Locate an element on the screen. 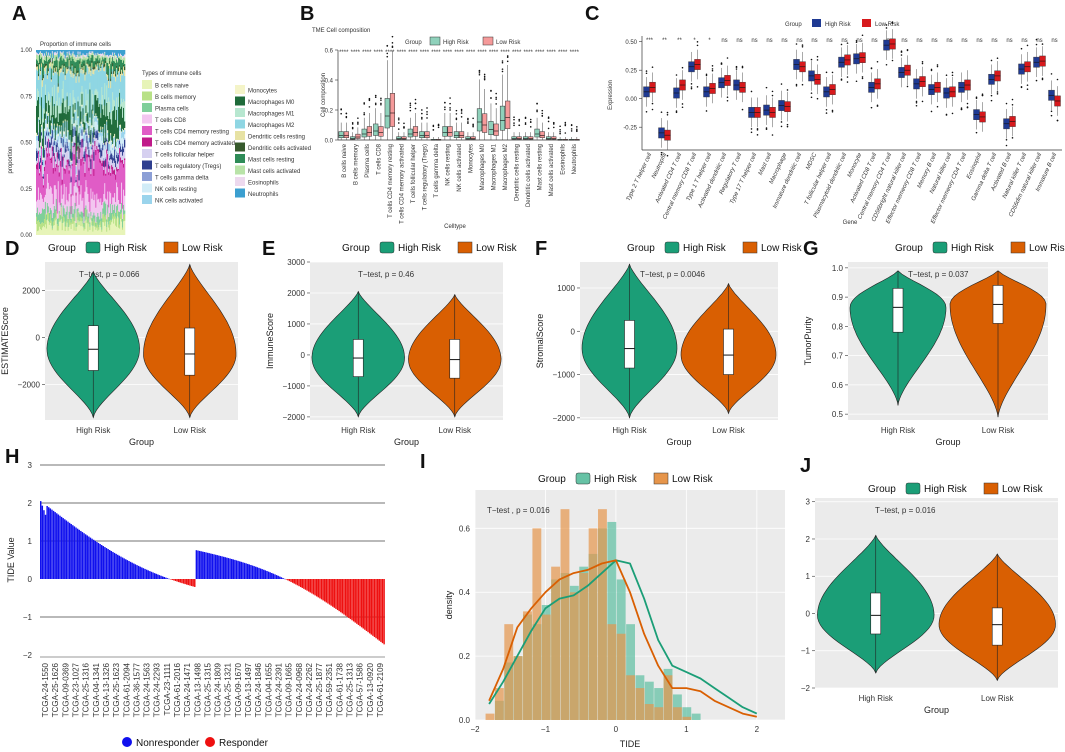 The image size is (1065, 752). significance-mark: **** is located at coordinates (413, 53).